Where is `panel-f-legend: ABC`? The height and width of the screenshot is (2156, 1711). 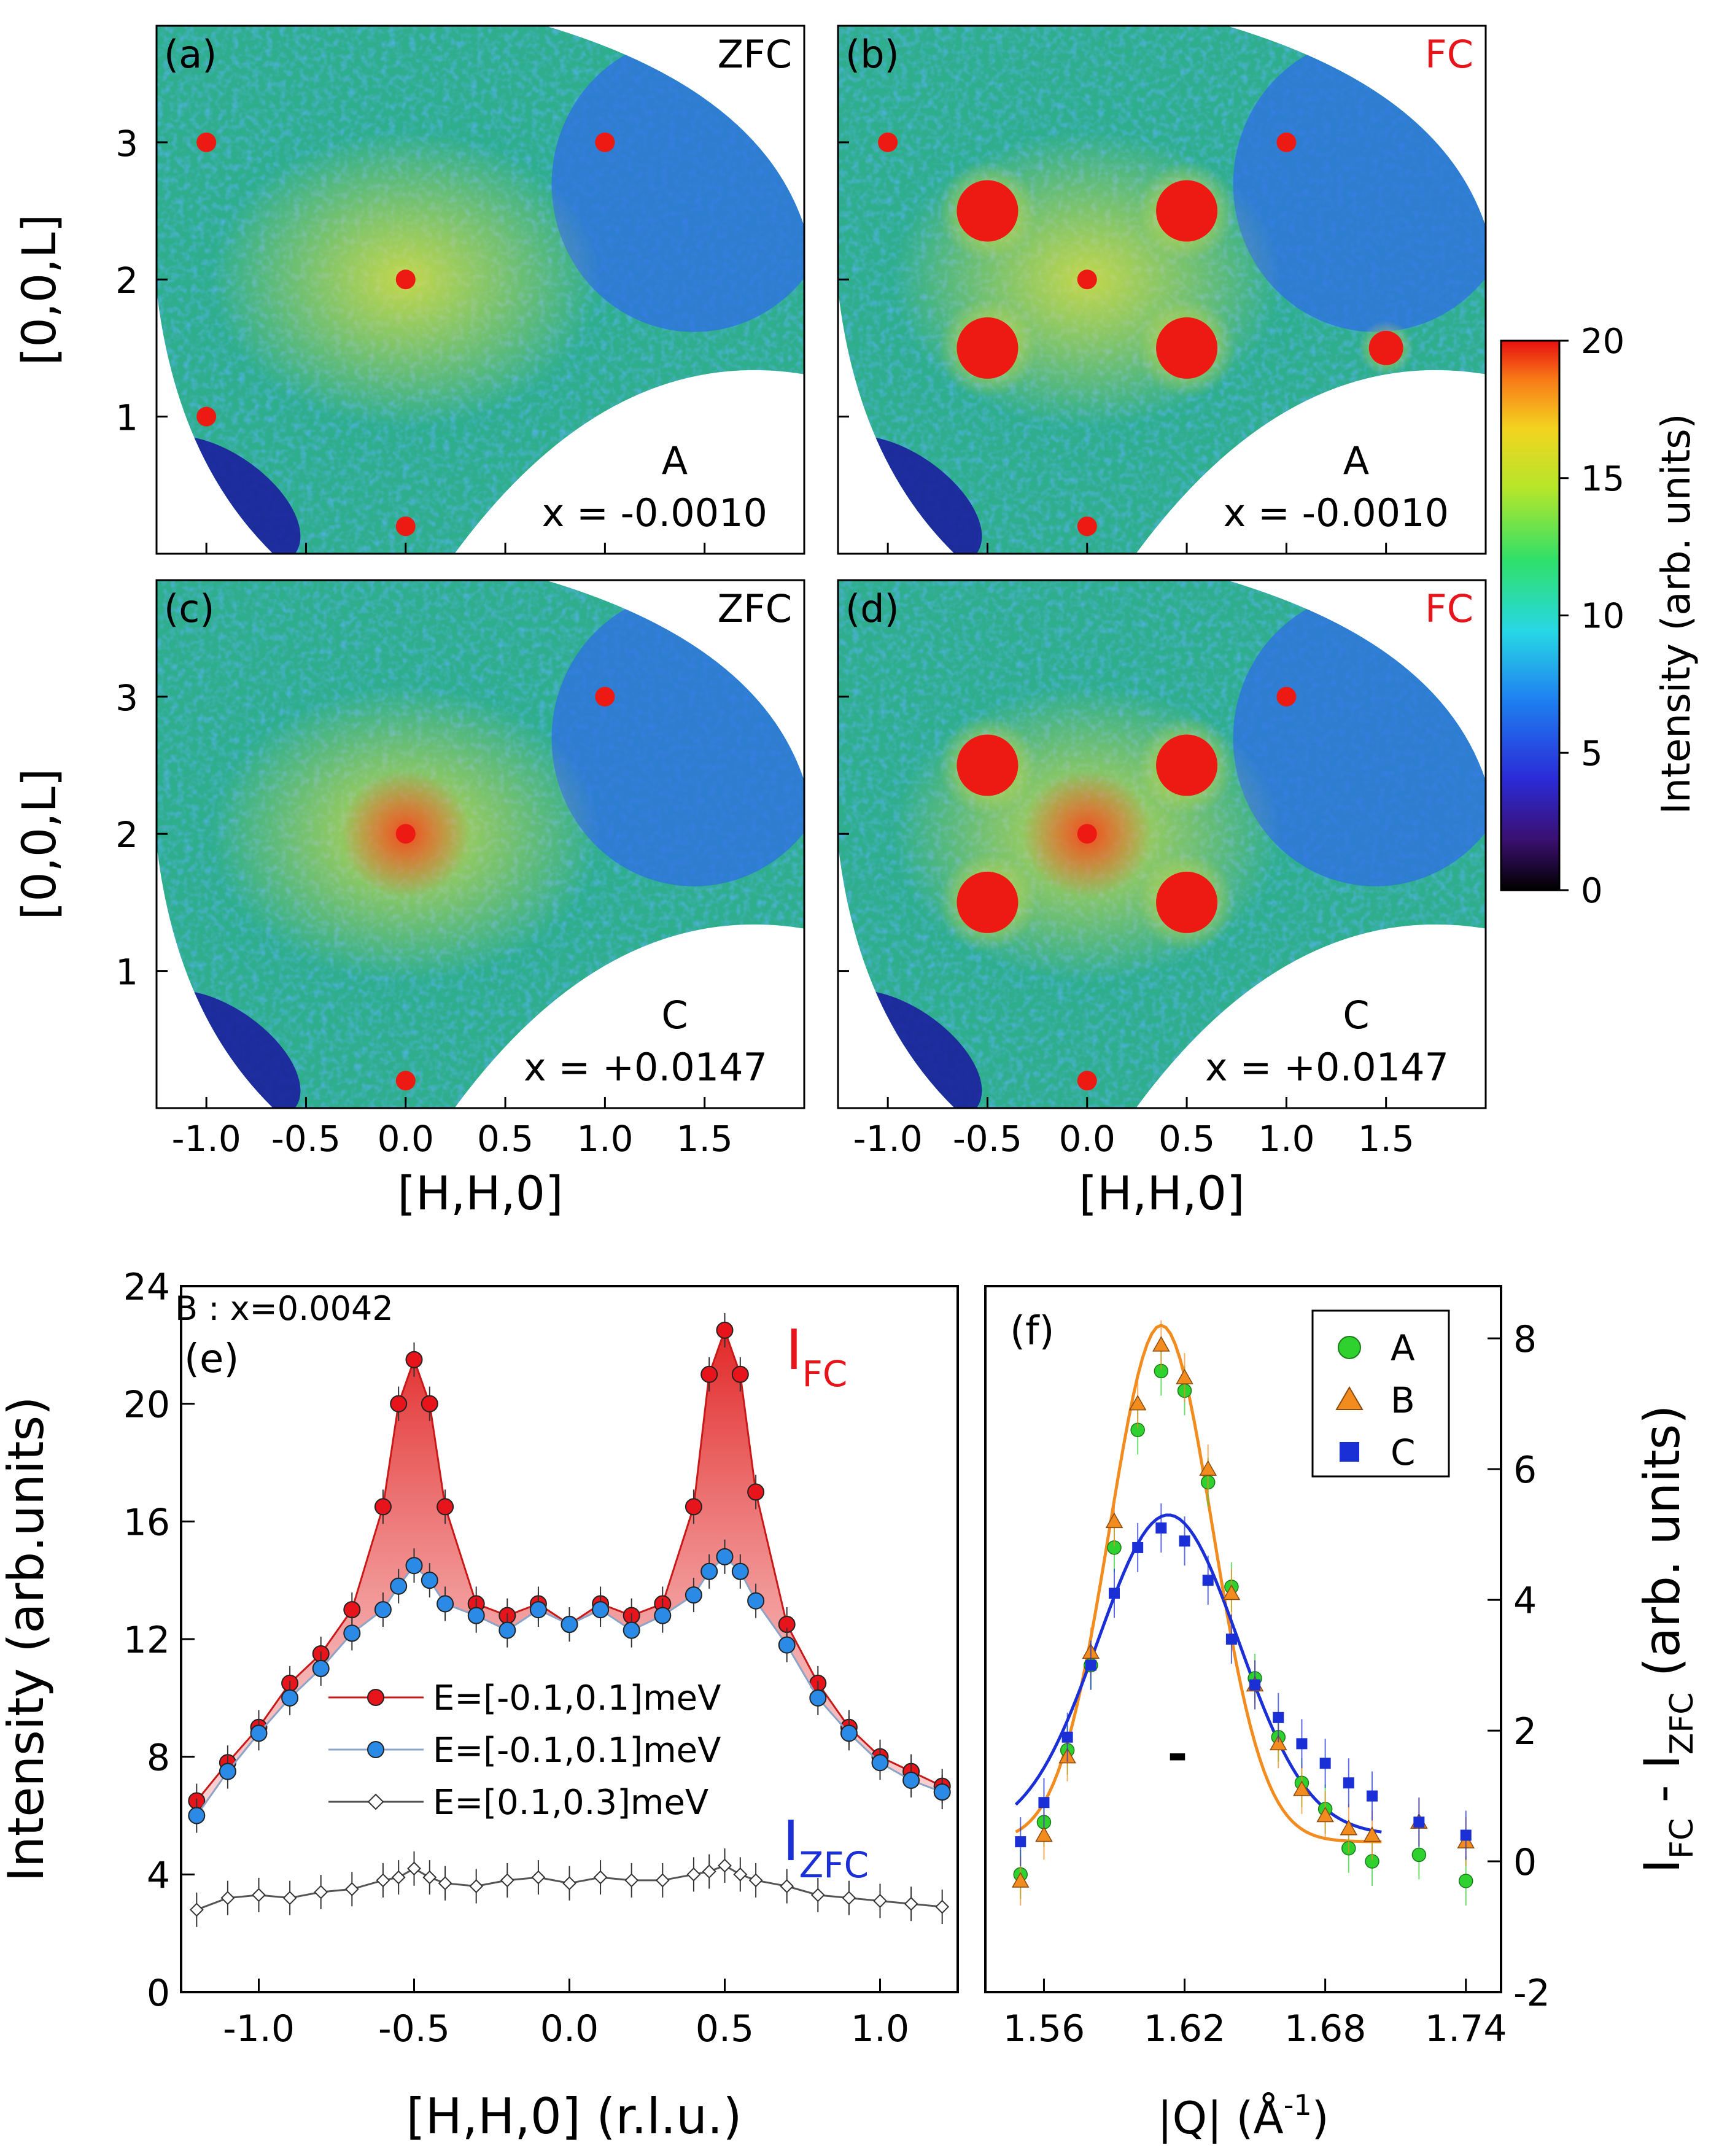 panel-f-legend: ABC is located at coordinates (1380, 1393).